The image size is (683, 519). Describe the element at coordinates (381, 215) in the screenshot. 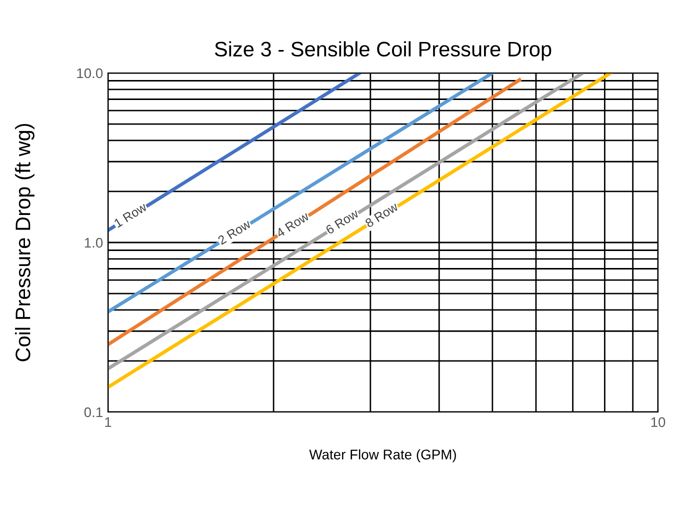

I see `text: 8 Row` at that location.